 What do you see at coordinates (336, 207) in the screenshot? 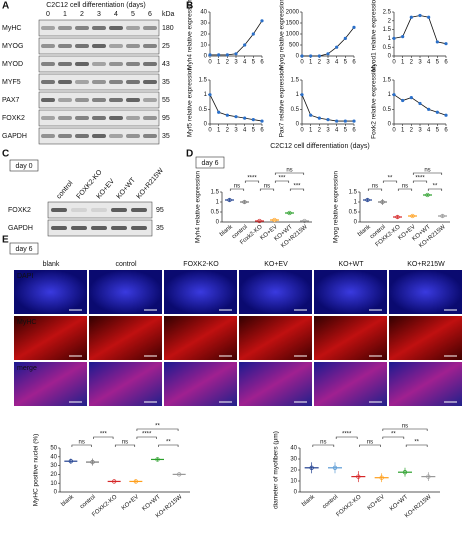
I see `y-axis-title: Myog relative expression` at bounding box center [336, 207].